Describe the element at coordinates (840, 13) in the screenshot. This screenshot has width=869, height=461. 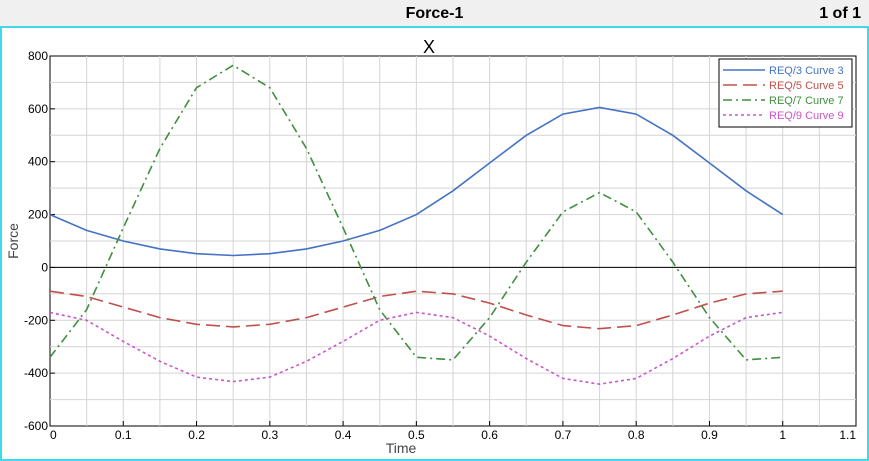
I see `page-indicator: 1 of 1` at that location.